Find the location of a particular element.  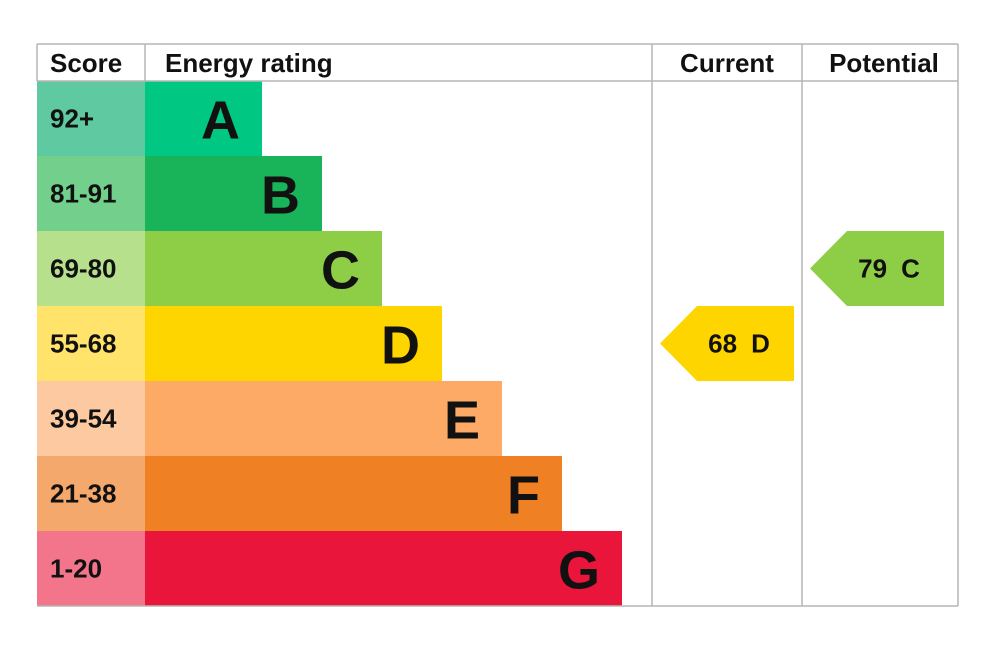

rating-letter: A is located at coordinates (220, 121).